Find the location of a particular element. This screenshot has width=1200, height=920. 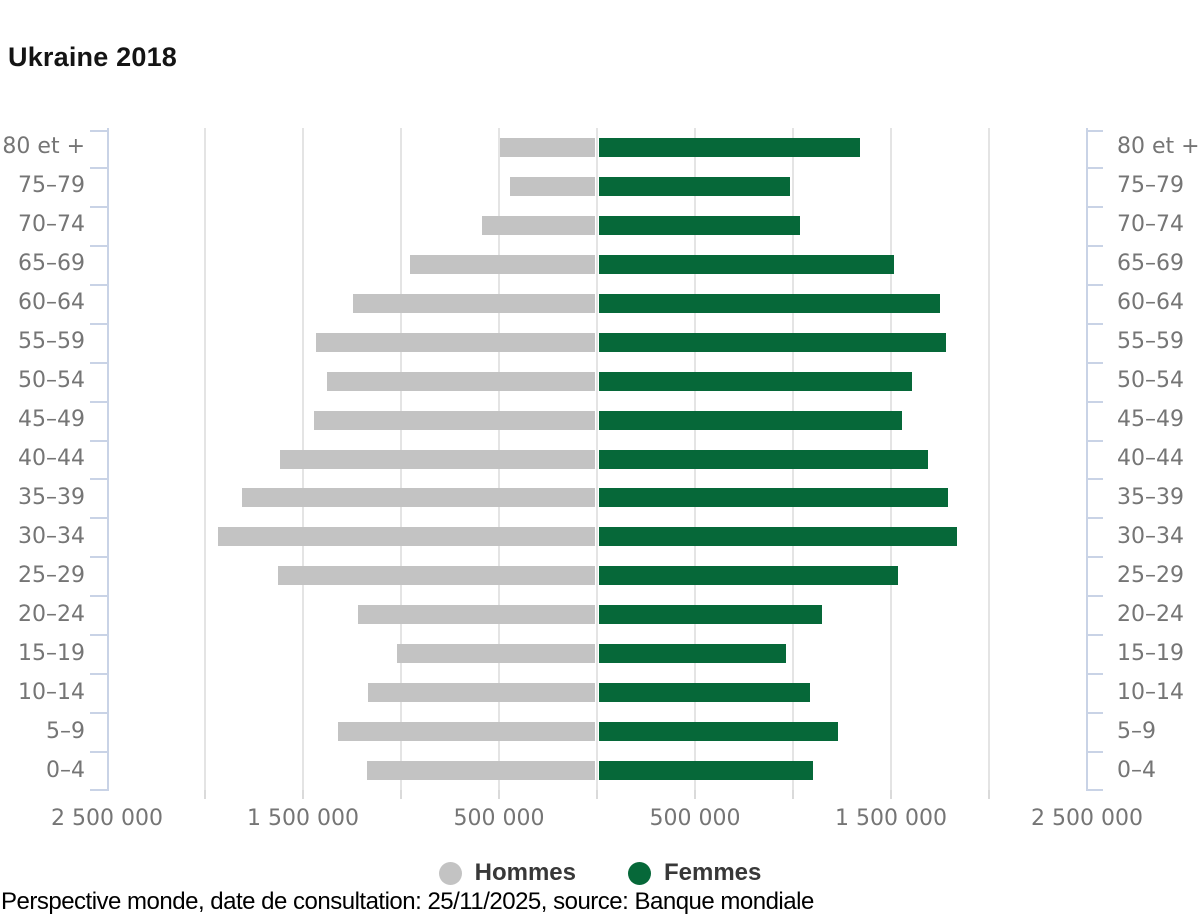

age-label-right: 20–24 is located at coordinates (1150, 614).